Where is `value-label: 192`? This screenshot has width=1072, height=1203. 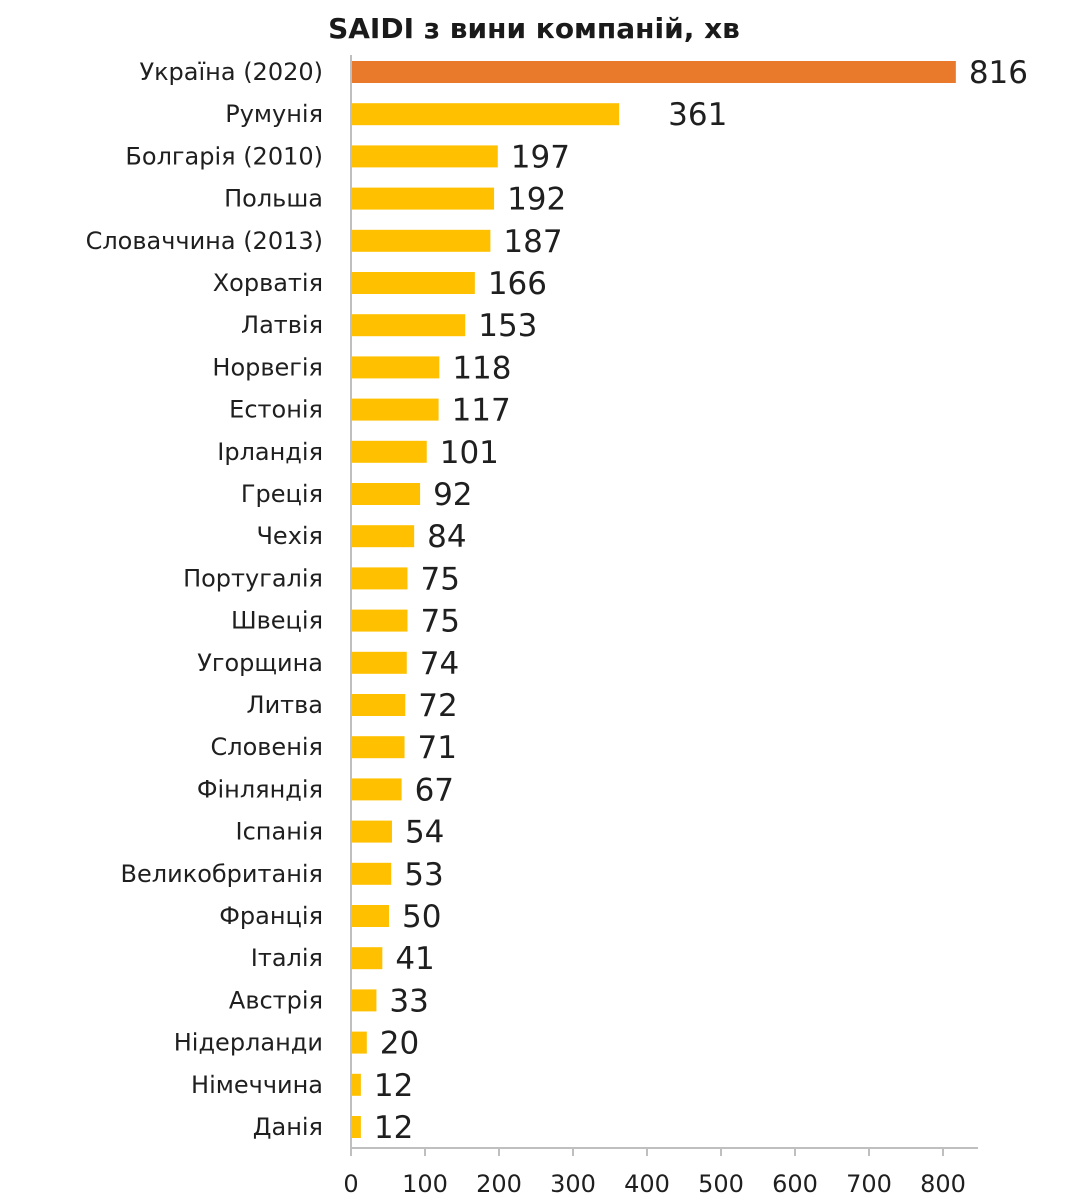
value-label: 192 is located at coordinates (536, 200).